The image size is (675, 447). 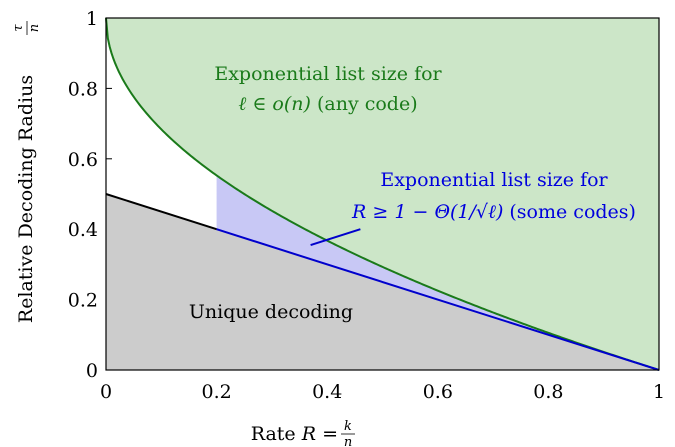 I want to click on label-some-codes-math: R ≥ 1 − Θ(1/√ℓ), so click(x=427, y=212).